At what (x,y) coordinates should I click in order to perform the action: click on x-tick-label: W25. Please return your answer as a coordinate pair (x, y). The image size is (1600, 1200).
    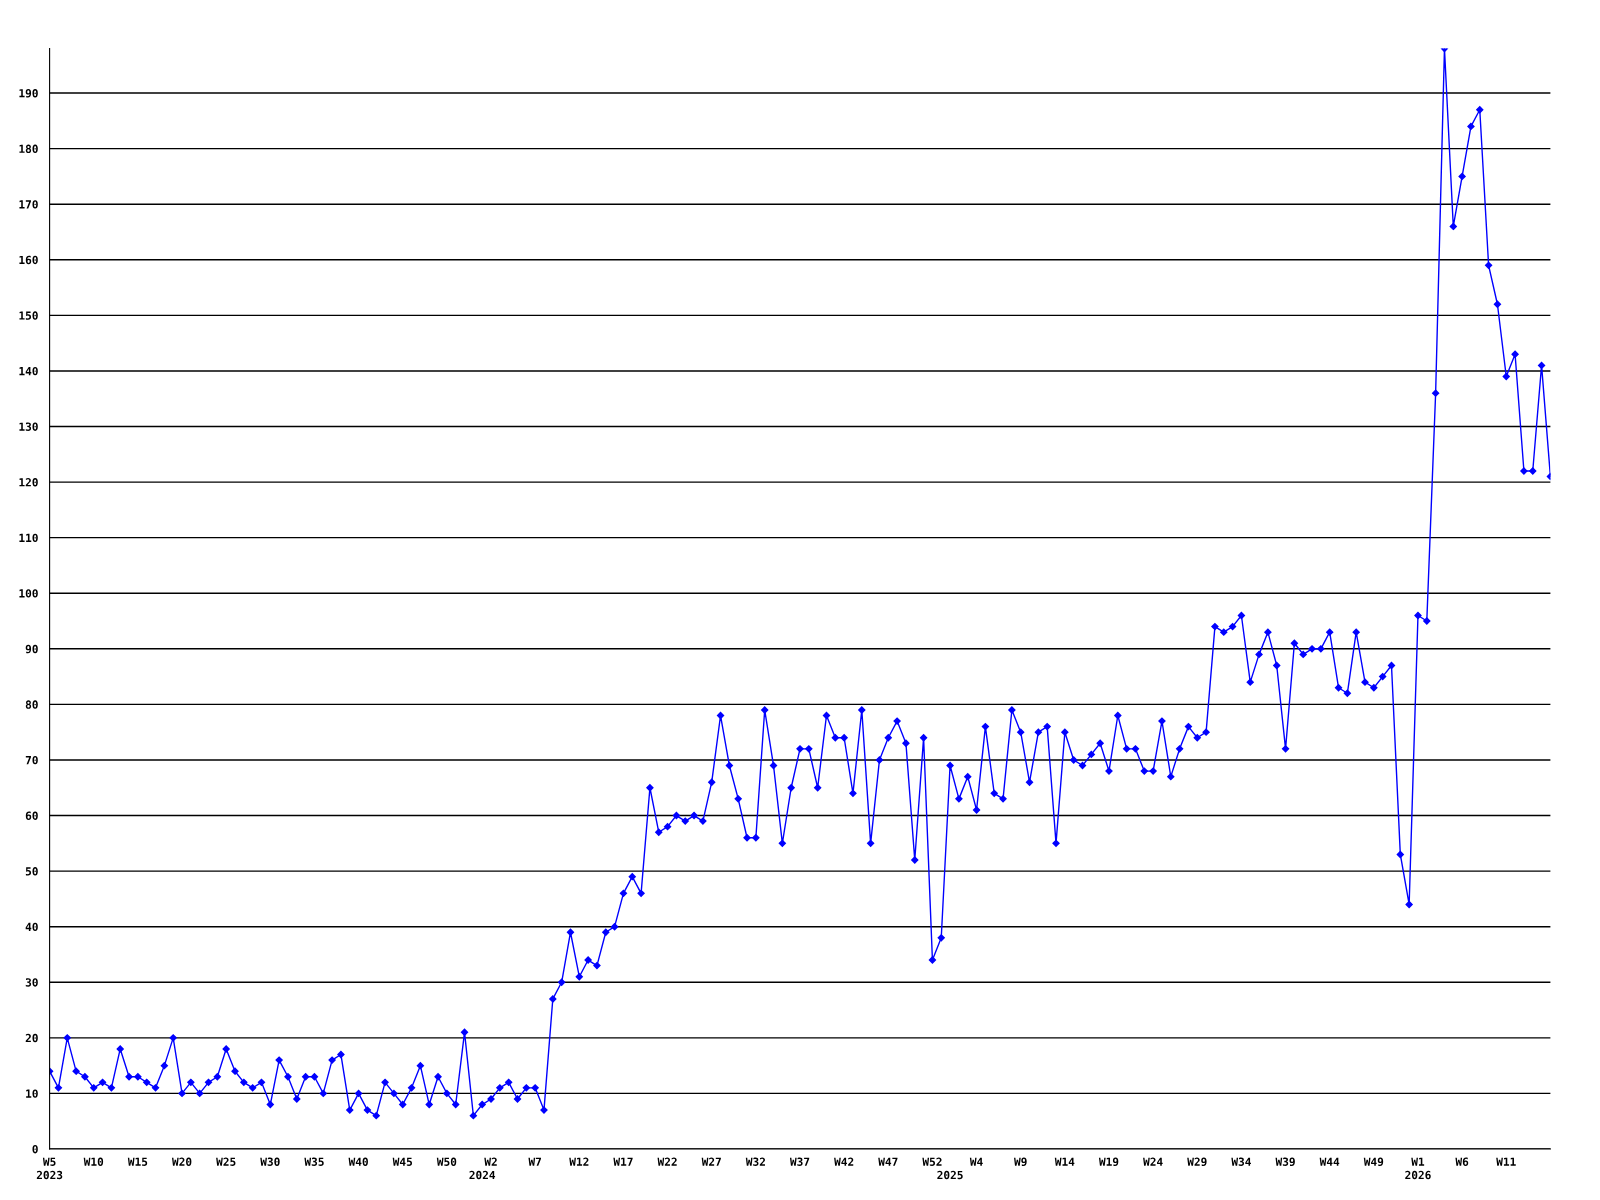
    Looking at the image, I should click on (226, 1161).